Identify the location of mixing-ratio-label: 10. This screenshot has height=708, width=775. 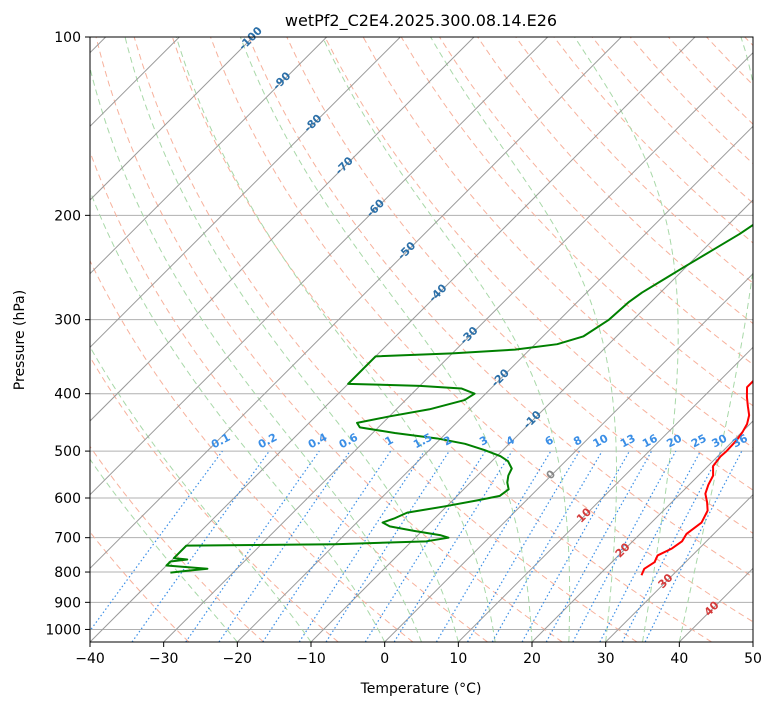
(601, 441).